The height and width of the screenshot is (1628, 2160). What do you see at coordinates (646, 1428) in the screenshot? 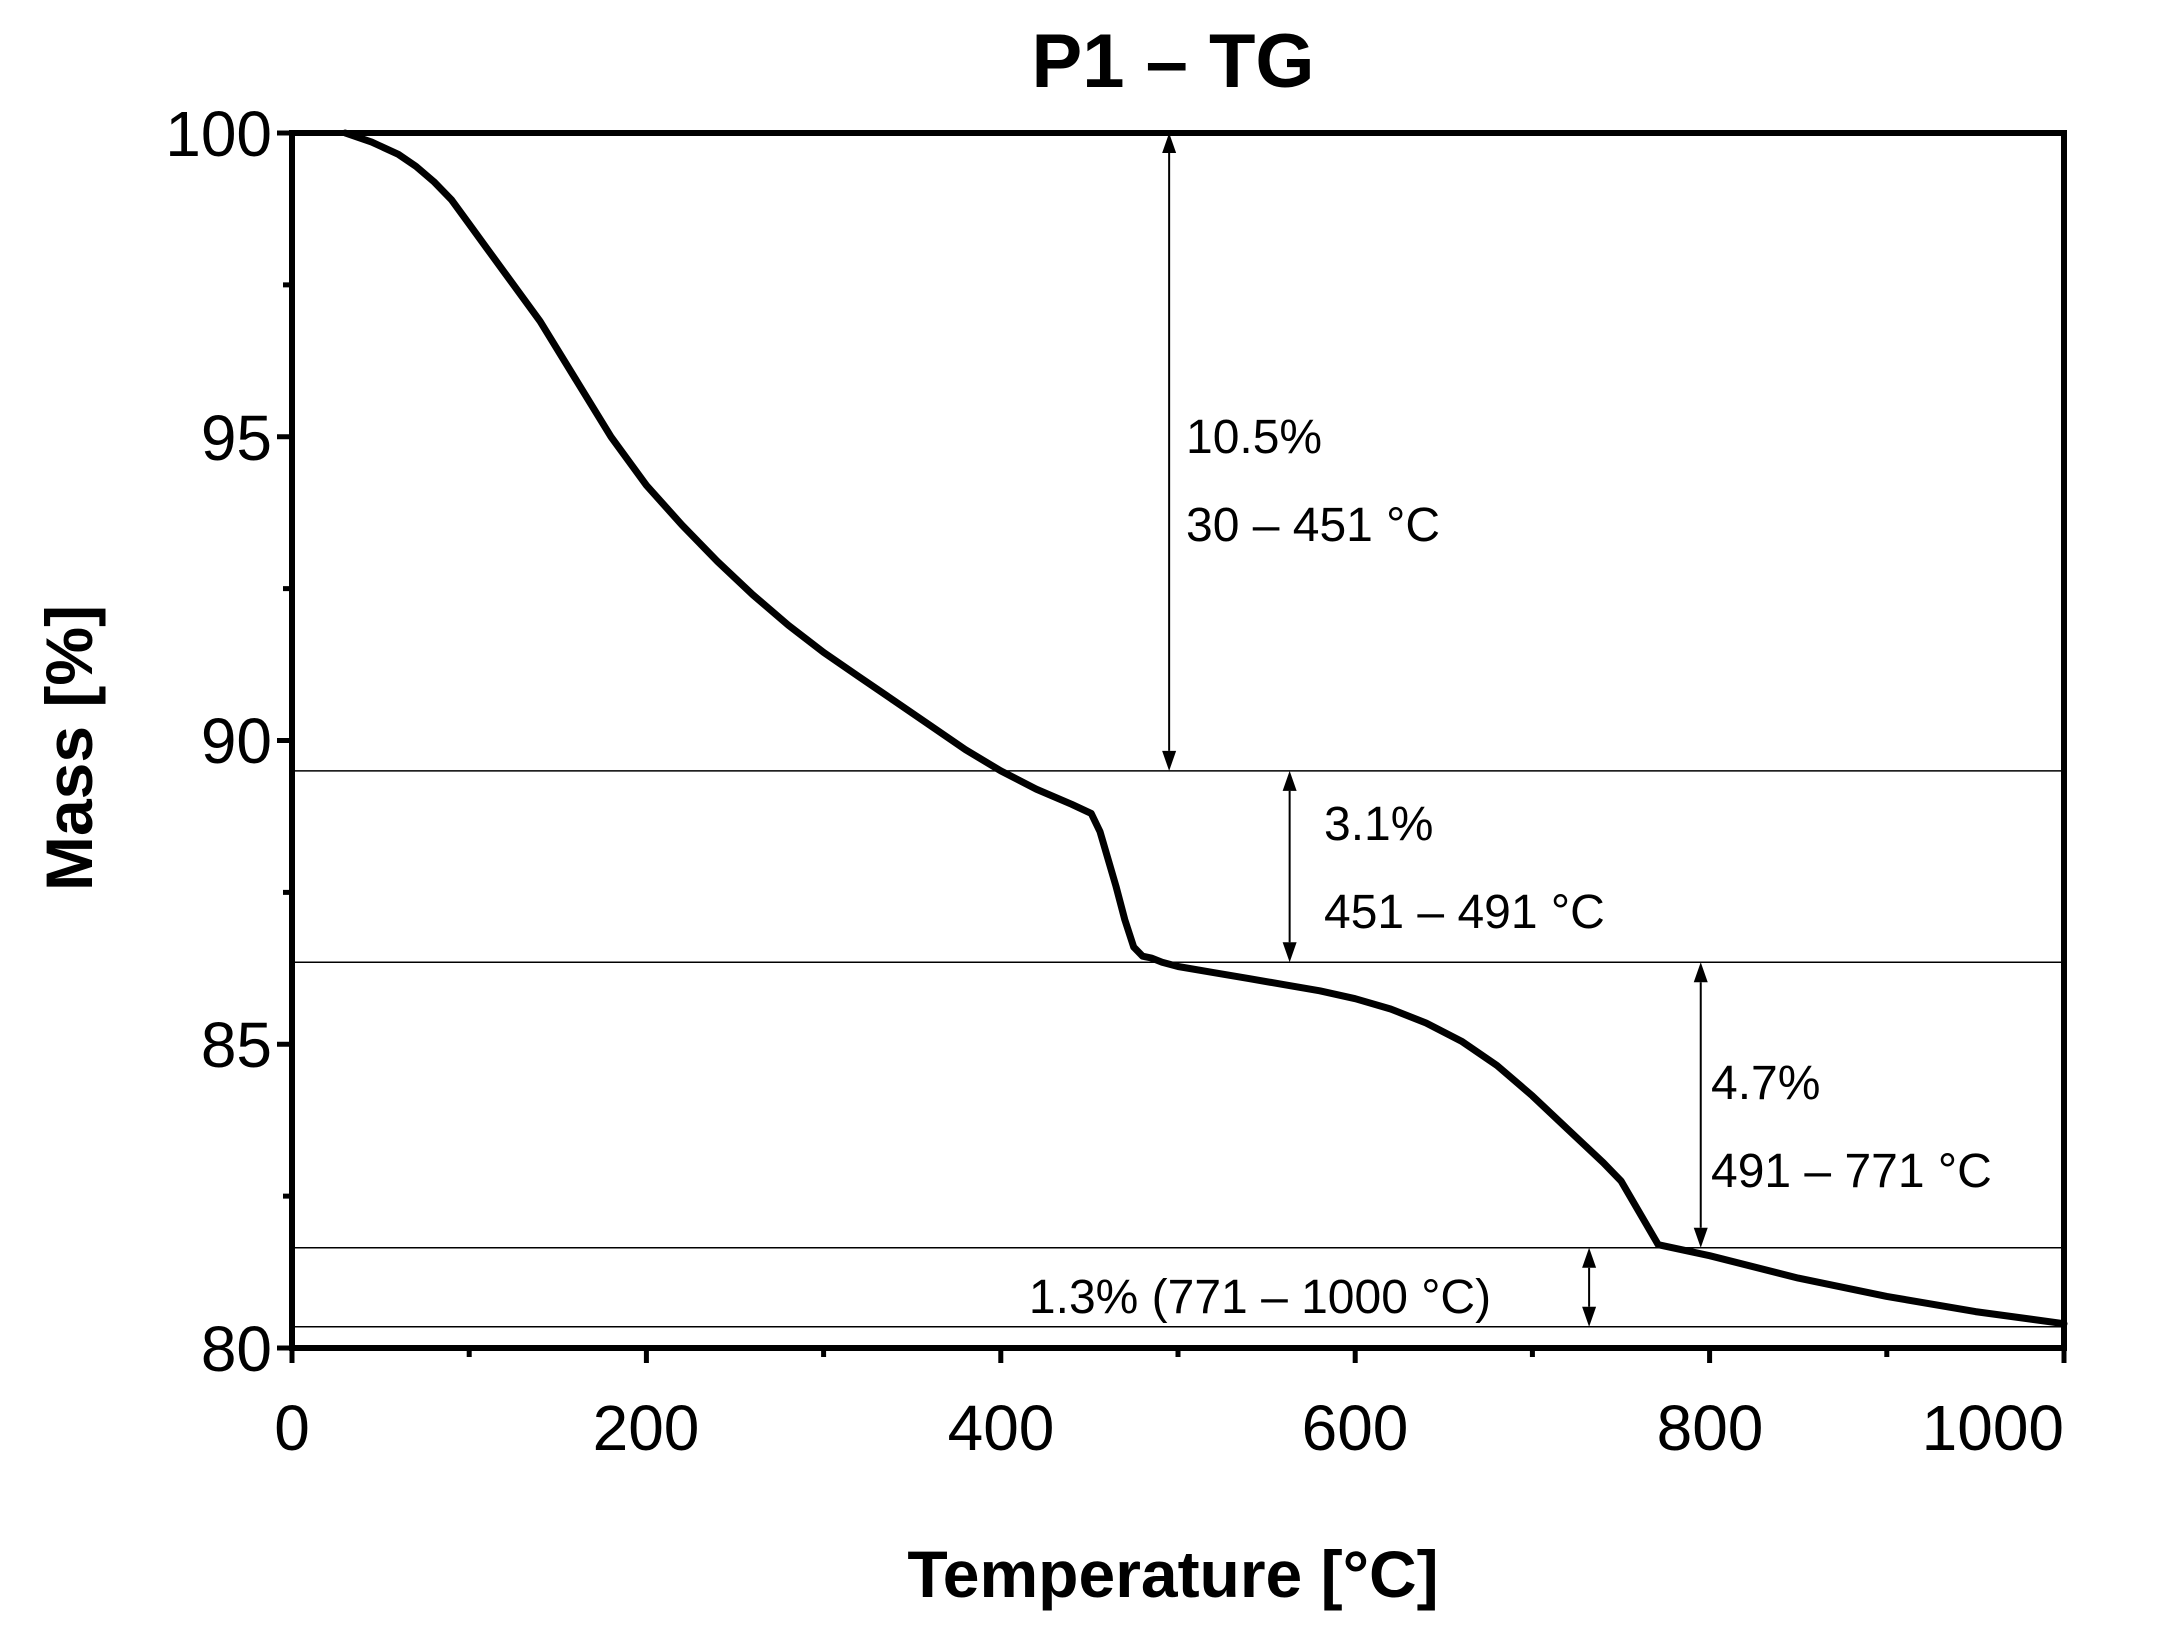
I see `x-tick-label-200: 200` at bounding box center [646, 1428].